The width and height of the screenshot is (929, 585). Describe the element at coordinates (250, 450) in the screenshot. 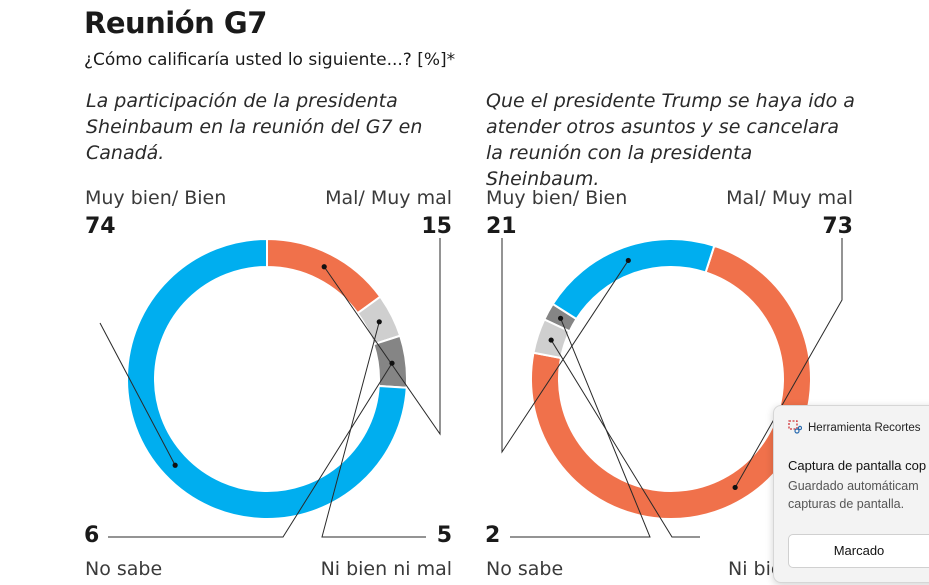

I see `chart1-leader-no-sabe` at that location.